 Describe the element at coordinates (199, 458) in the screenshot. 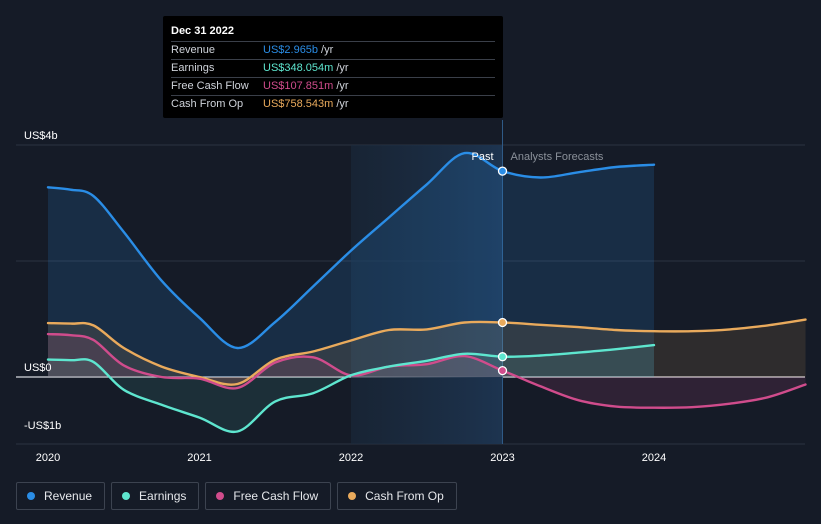

I see `x-tick-label: 2021` at that location.